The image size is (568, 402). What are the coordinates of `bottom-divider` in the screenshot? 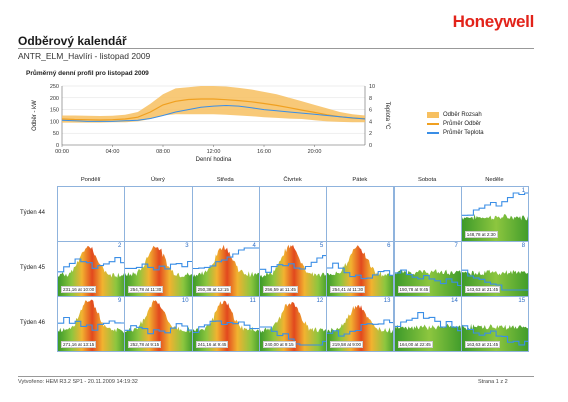 It's located at (276, 376).